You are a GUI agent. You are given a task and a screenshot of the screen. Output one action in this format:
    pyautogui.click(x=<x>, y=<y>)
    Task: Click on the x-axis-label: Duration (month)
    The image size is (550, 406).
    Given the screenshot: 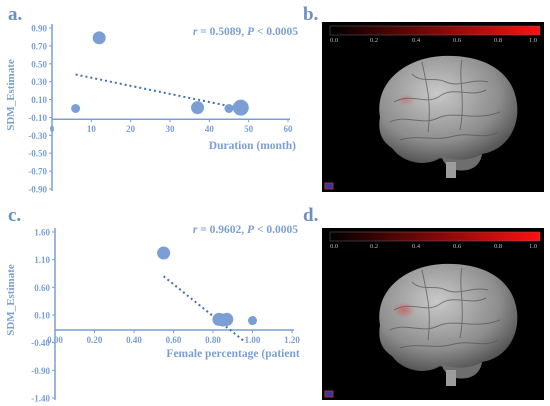 What is the action you would take?
    pyautogui.click(x=252, y=146)
    